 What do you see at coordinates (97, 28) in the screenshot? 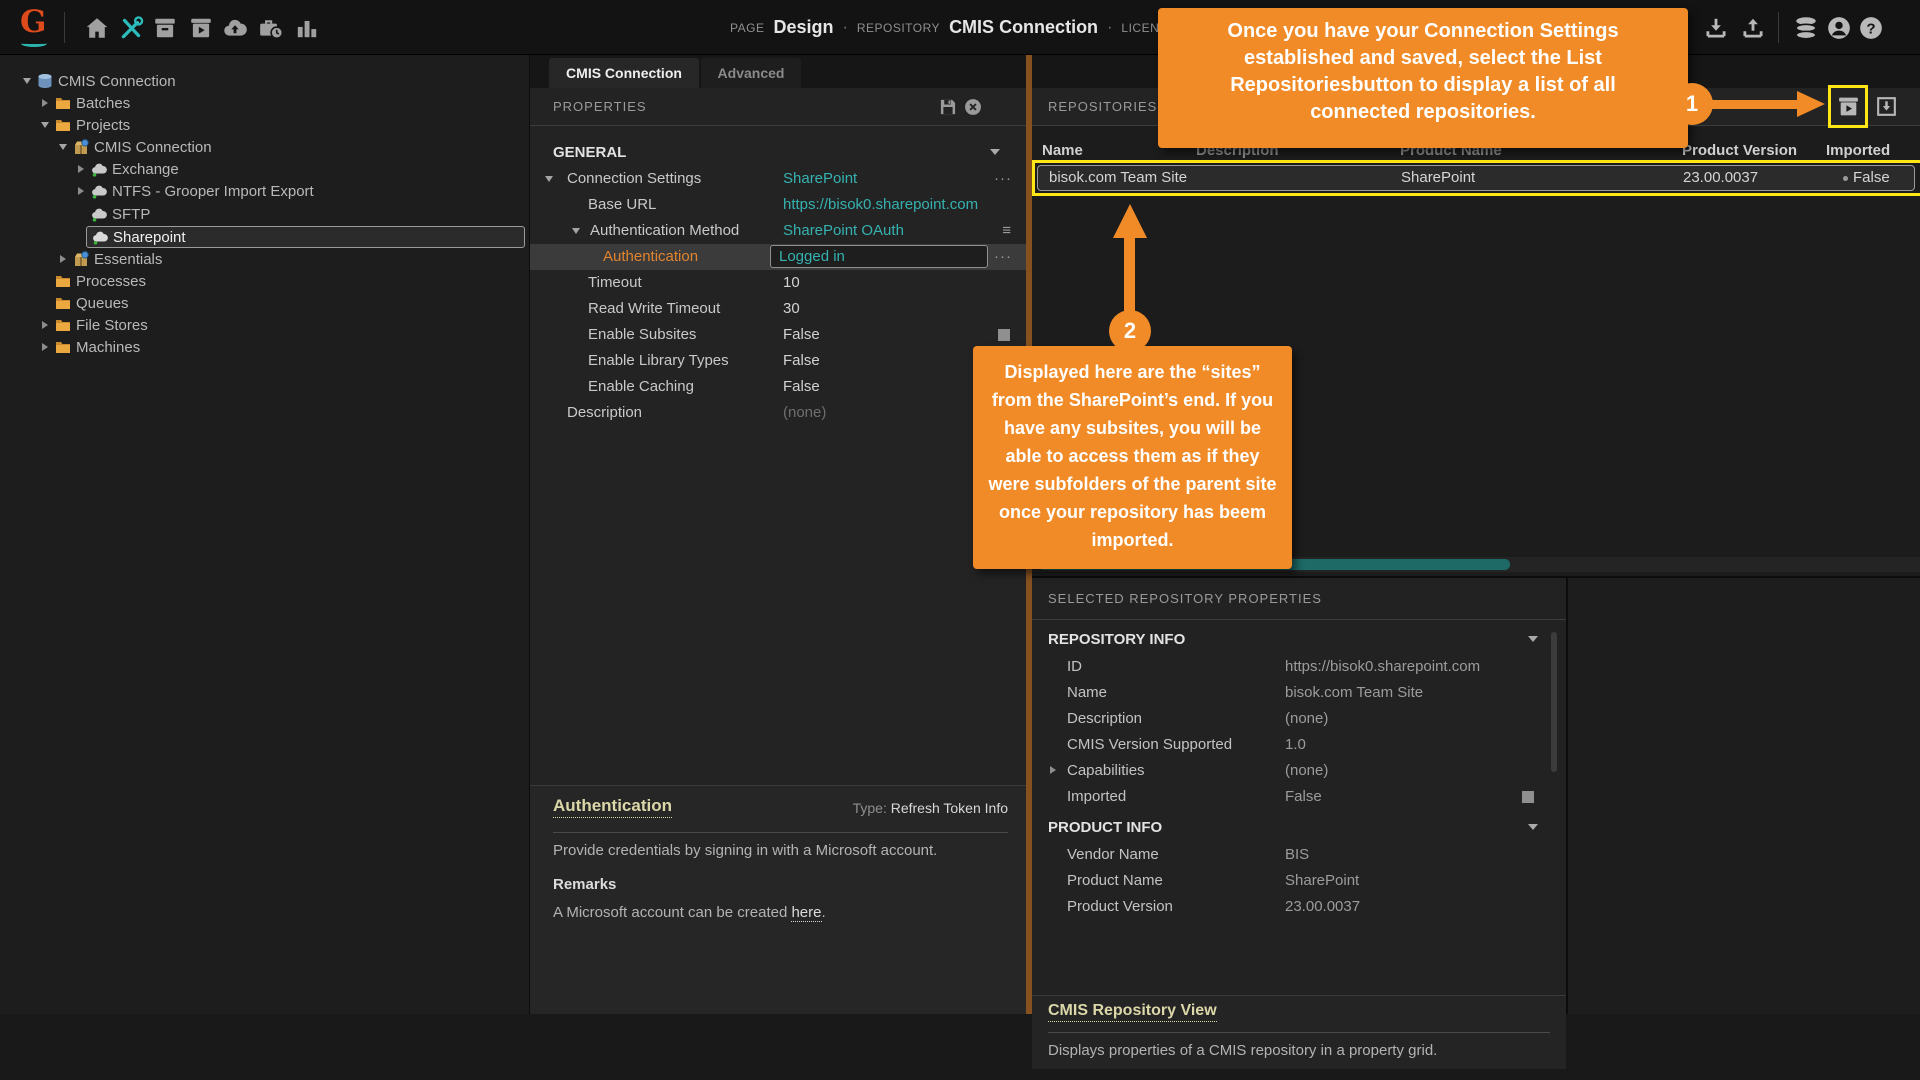
I see `home-icon` at bounding box center [97, 28].